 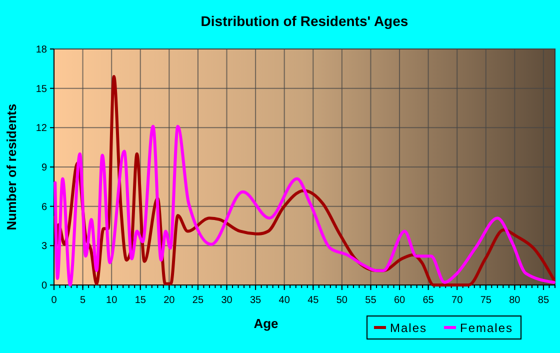 What do you see at coordinates (515, 300) in the screenshot?
I see `x-tick-label: 80` at bounding box center [515, 300].